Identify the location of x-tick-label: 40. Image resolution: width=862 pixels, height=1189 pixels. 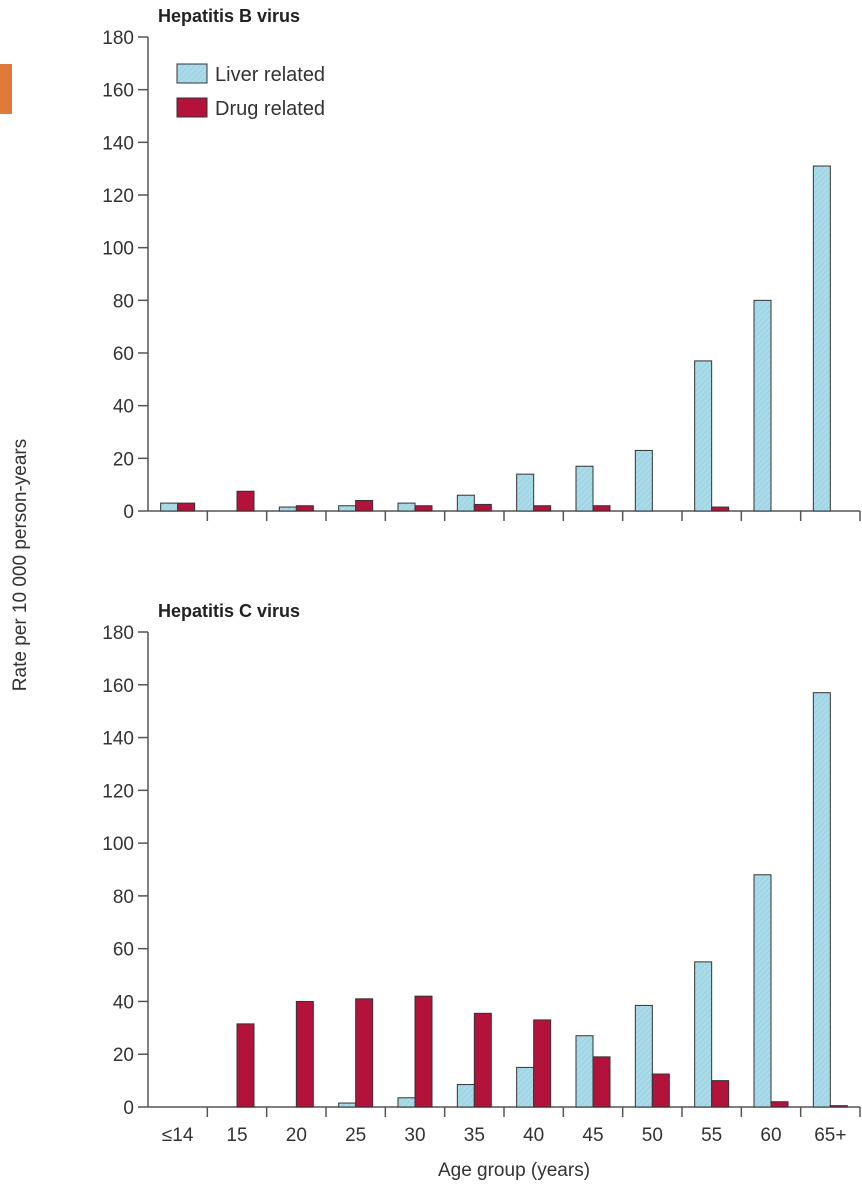
(533, 1135).